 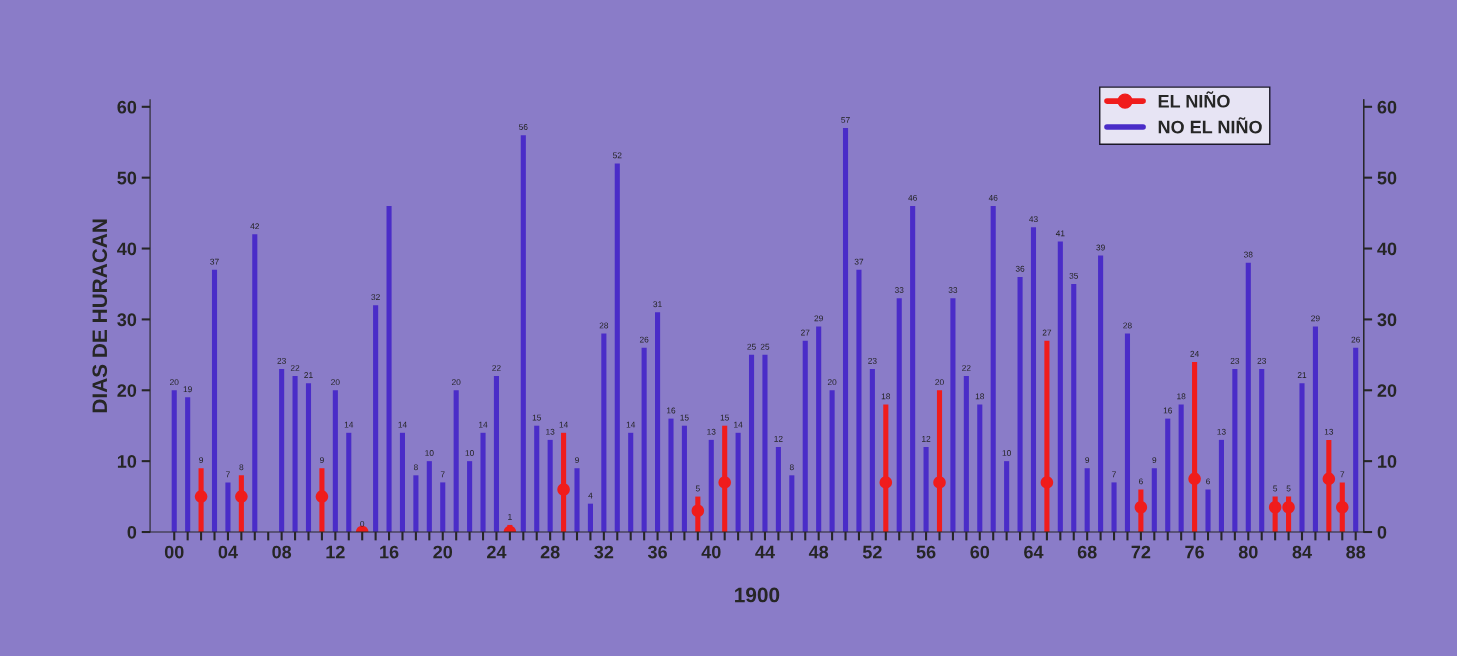 What do you see at coordinates (349, 424) in the screenshot?
I see `data-label: 14` at bounding box center [349, 424].